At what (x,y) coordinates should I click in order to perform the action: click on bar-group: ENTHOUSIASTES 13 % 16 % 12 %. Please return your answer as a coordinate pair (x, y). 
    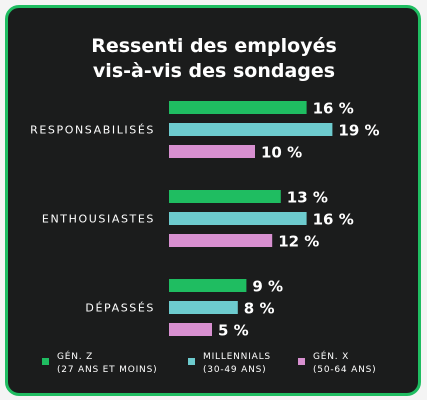
    Looking at the image, I should click on (198, 220).